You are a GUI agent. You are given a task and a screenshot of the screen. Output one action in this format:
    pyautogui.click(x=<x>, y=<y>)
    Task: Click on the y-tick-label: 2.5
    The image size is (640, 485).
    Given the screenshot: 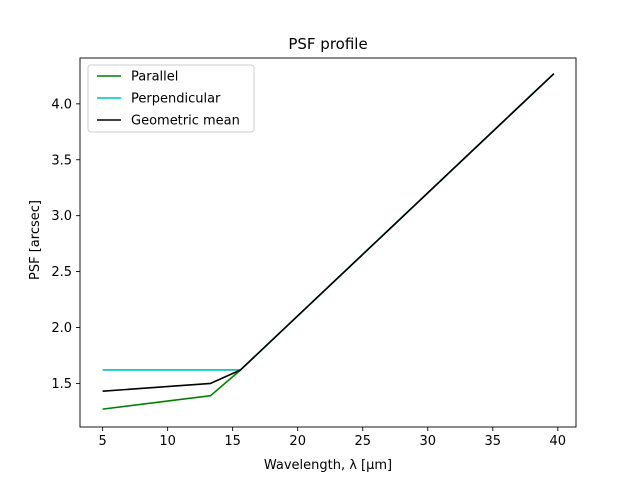 What is the action you would take?
    pyautogui.click(x=61, y=272)
    